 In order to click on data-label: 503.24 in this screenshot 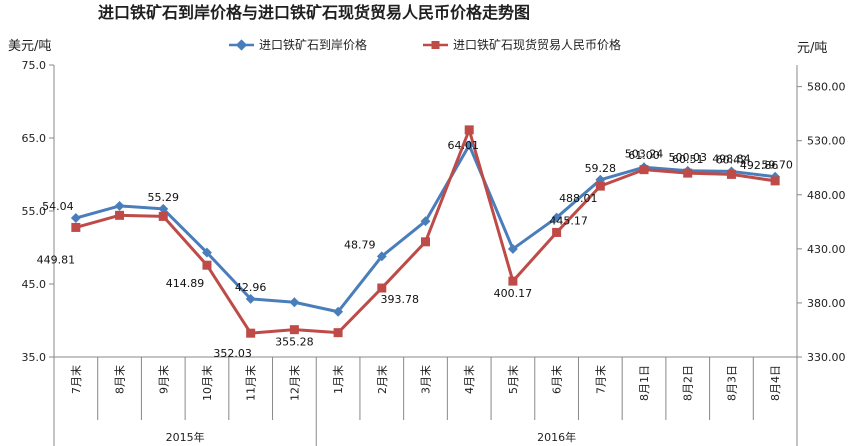, I will do `click(644, 154)`.